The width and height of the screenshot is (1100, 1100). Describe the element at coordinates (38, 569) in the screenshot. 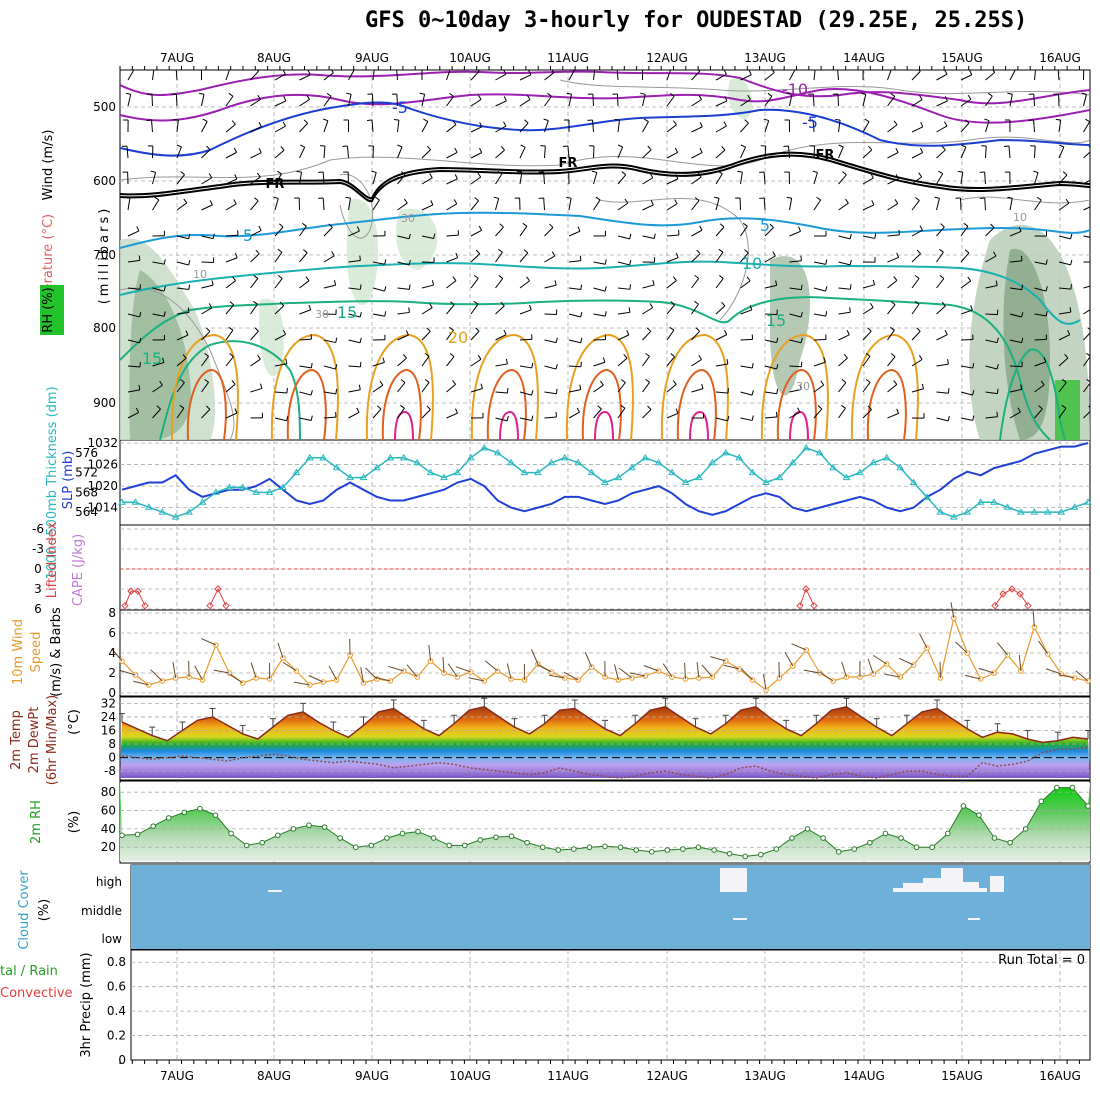

I see `li-tick-0: 0` at that location.